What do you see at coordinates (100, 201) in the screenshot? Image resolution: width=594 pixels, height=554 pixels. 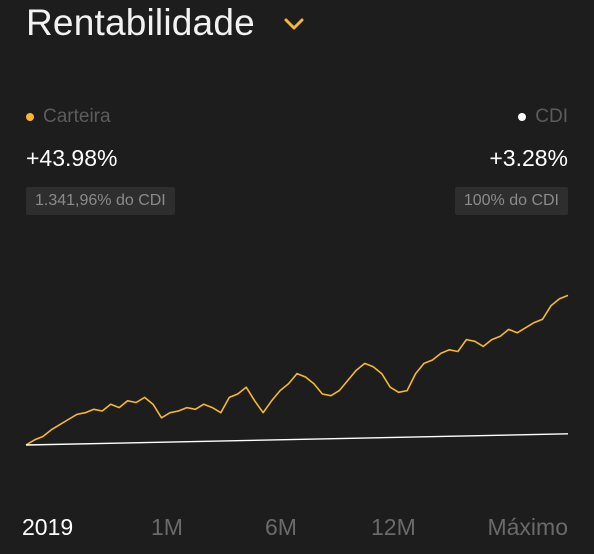 I see `carteira-cdi-badge: 1.341,96% do CDI` at bounding box center [100, 201].